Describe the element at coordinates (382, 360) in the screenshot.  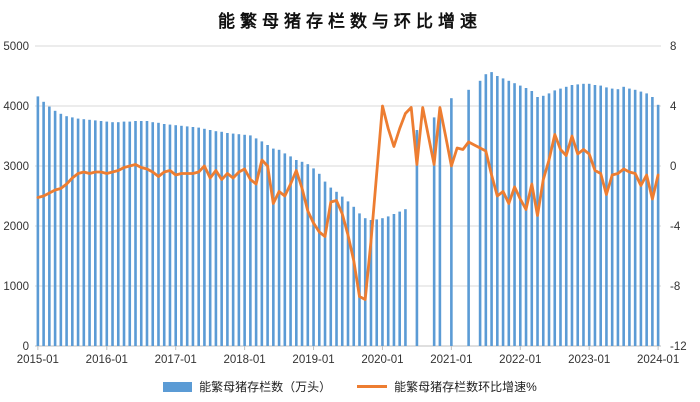
I see `x-axis-tick-label: 2020-01` at that location.